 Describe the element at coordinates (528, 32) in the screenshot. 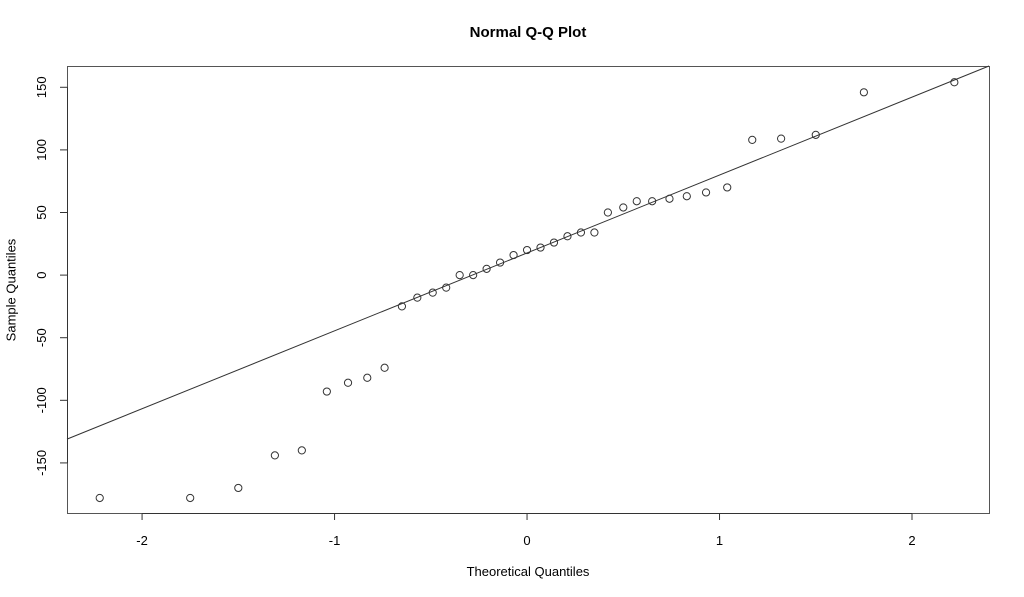

I see `chart-title: Normal Q-Q Plot` at that location.